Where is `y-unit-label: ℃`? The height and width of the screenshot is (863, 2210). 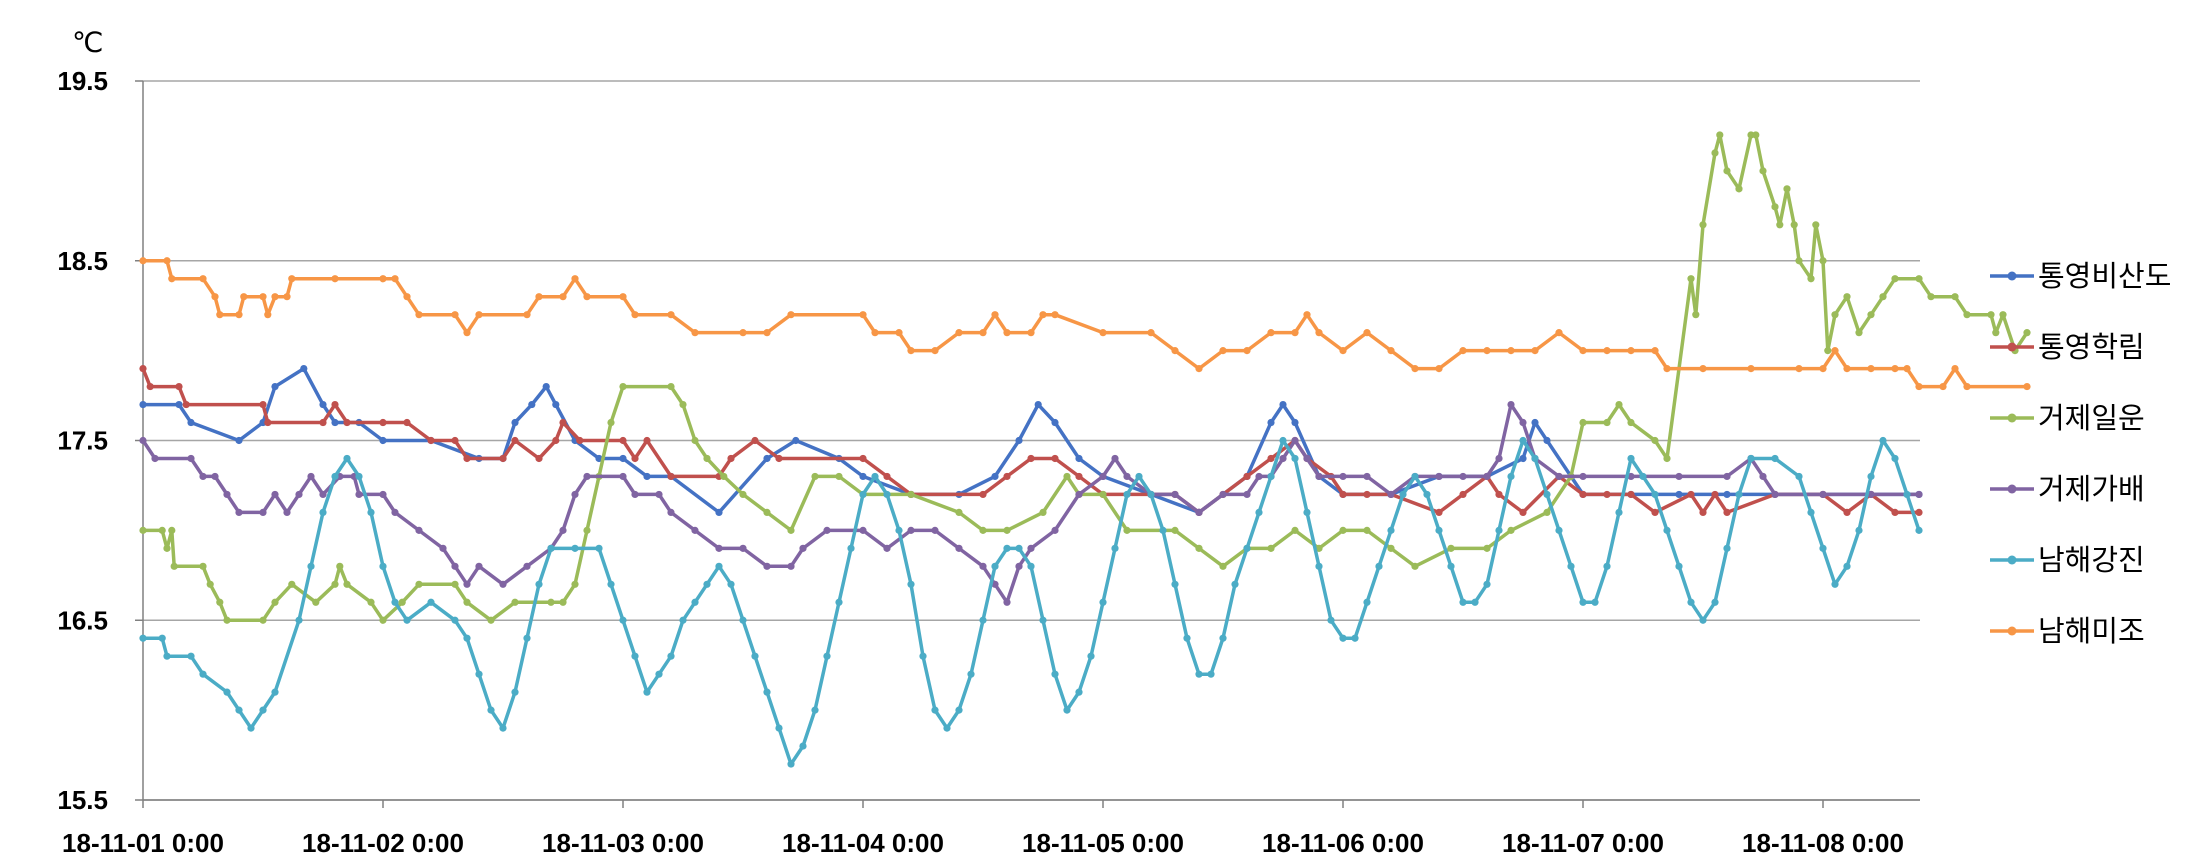 y-unit-label: ℃ is located at coordinates (87, 42).